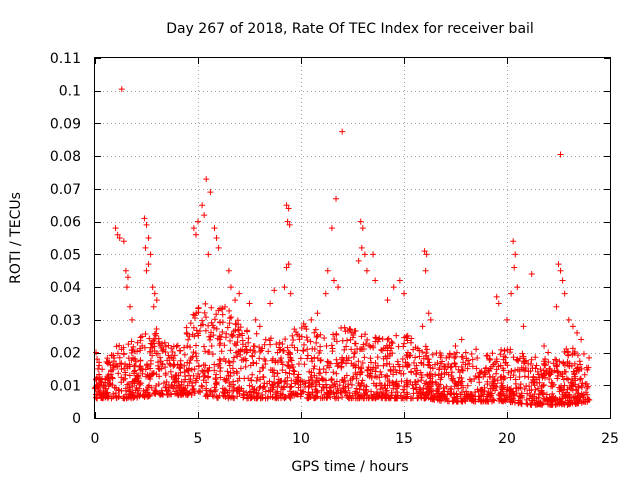 This screenshot has height=480, width=640. I want to click on y-tick-label: 0.07, so click(65, 190).